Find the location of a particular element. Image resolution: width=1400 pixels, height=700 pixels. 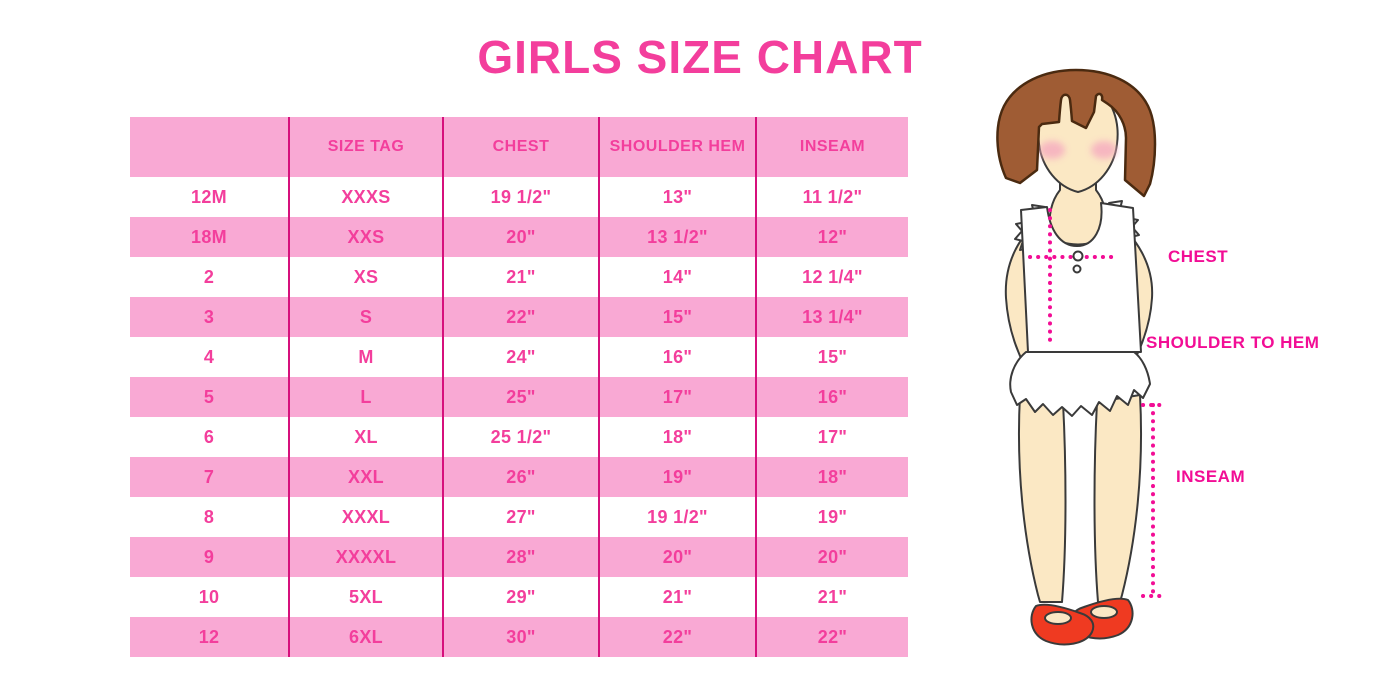

size-cell: 9 is located at coordinates (210, 557).